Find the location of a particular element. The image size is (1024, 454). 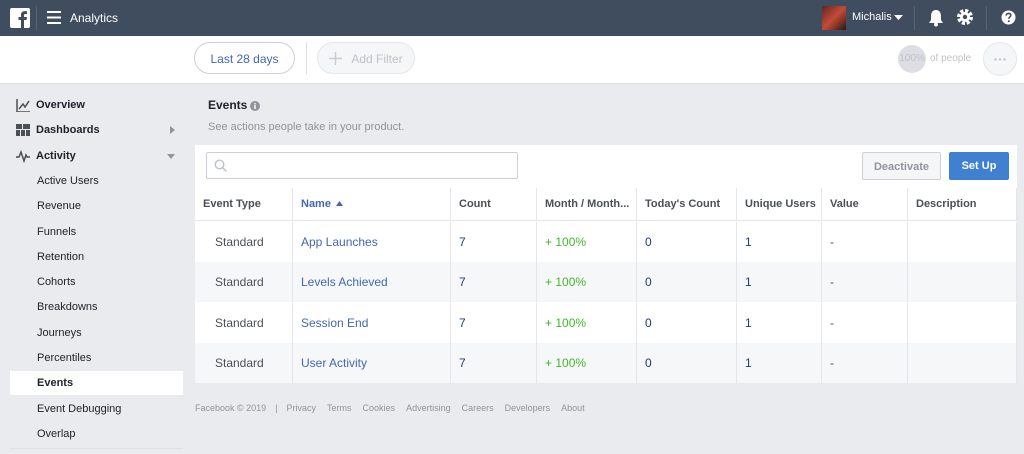

sidebar-label: Funnels is located at coordinates (57, 231).